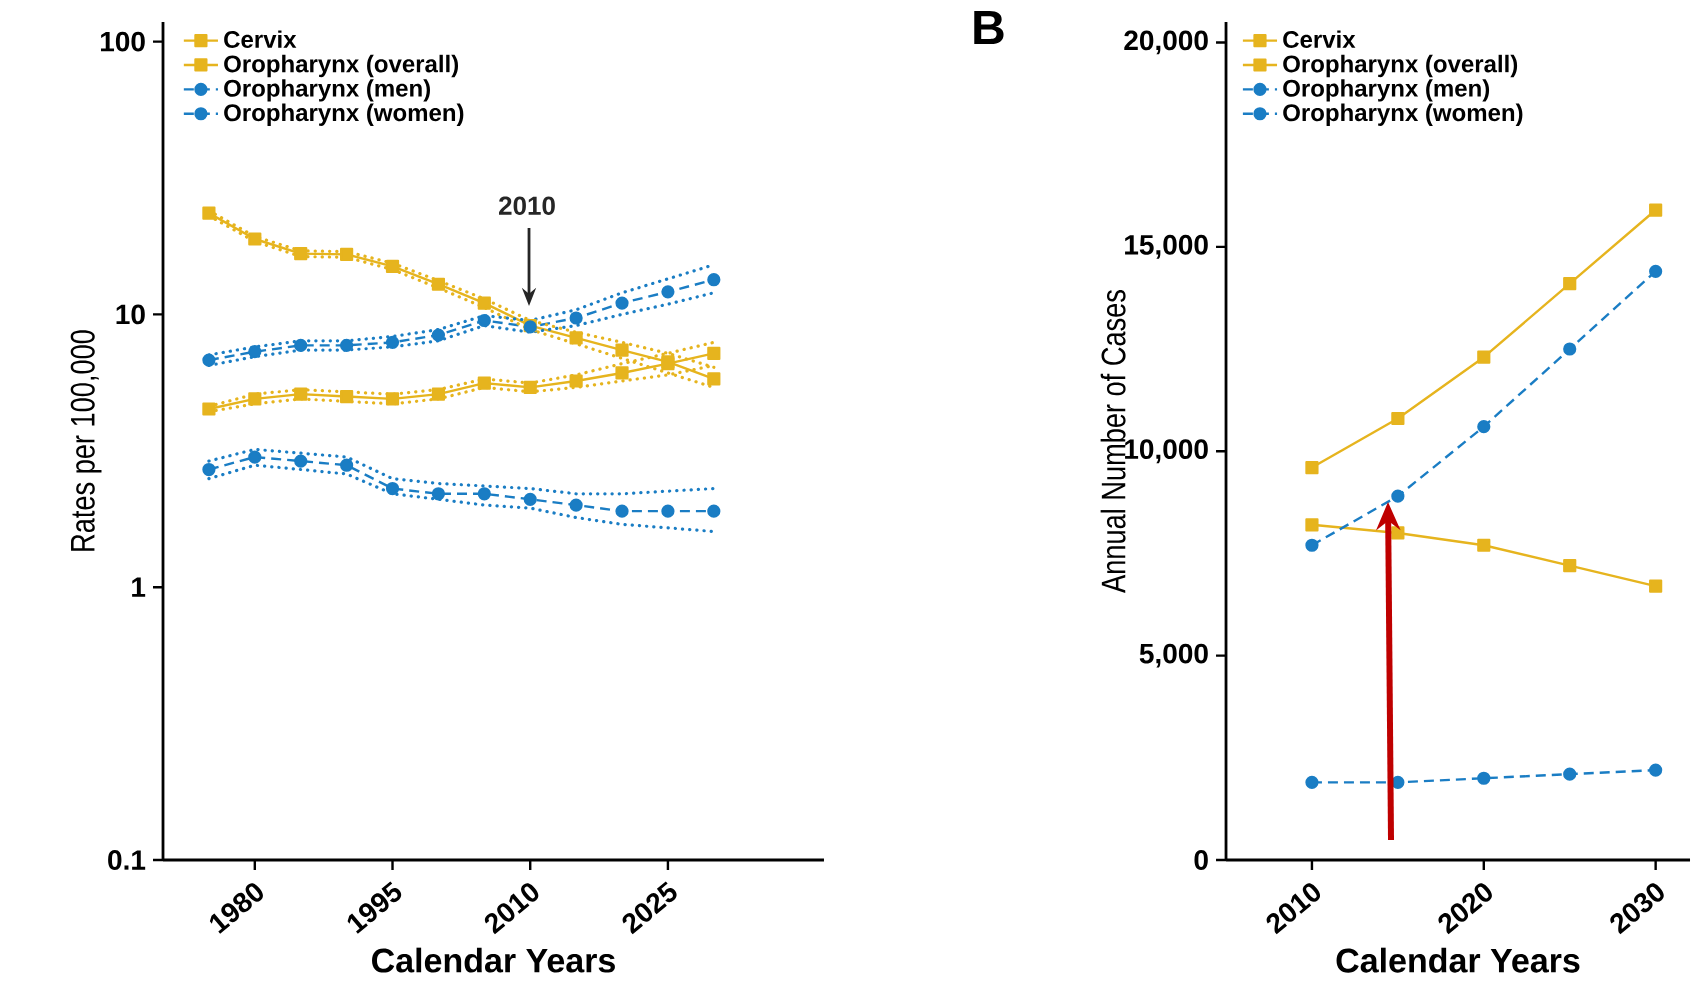 This screenshot has width=1706, height=986. I want to click on y-tick-label: 0, so click(1201, 860).